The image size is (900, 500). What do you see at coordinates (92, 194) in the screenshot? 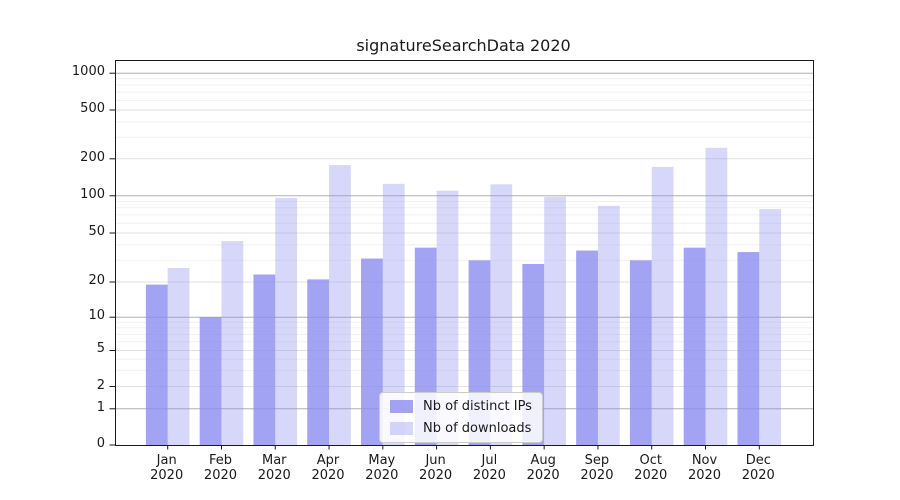
I see `y-tick-label: 100` at bounding box center [92, 194].